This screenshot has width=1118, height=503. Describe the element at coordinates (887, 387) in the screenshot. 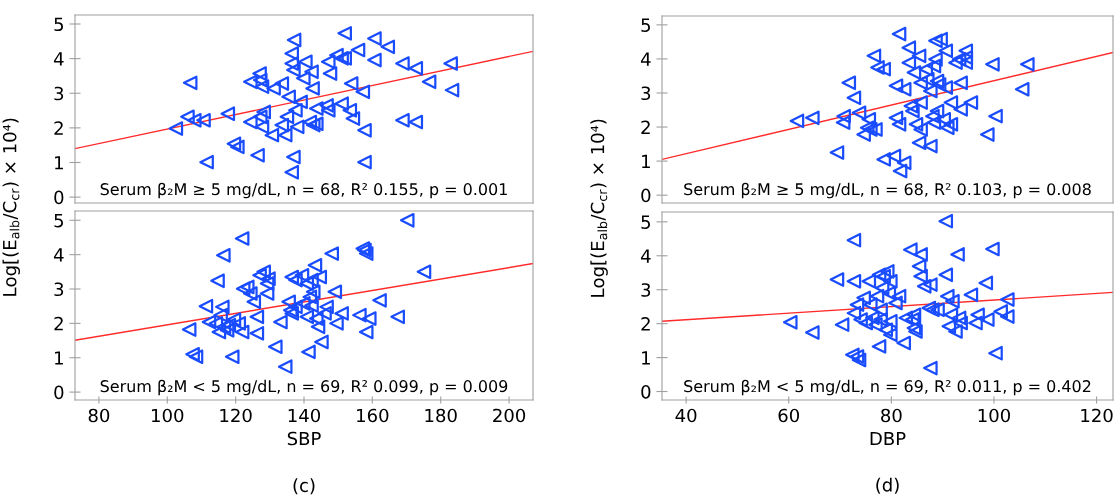

I see `annotation: Serum β₂M < 5 mg/dL, n = 69, R² 0.011, p = 0.402` at that location.